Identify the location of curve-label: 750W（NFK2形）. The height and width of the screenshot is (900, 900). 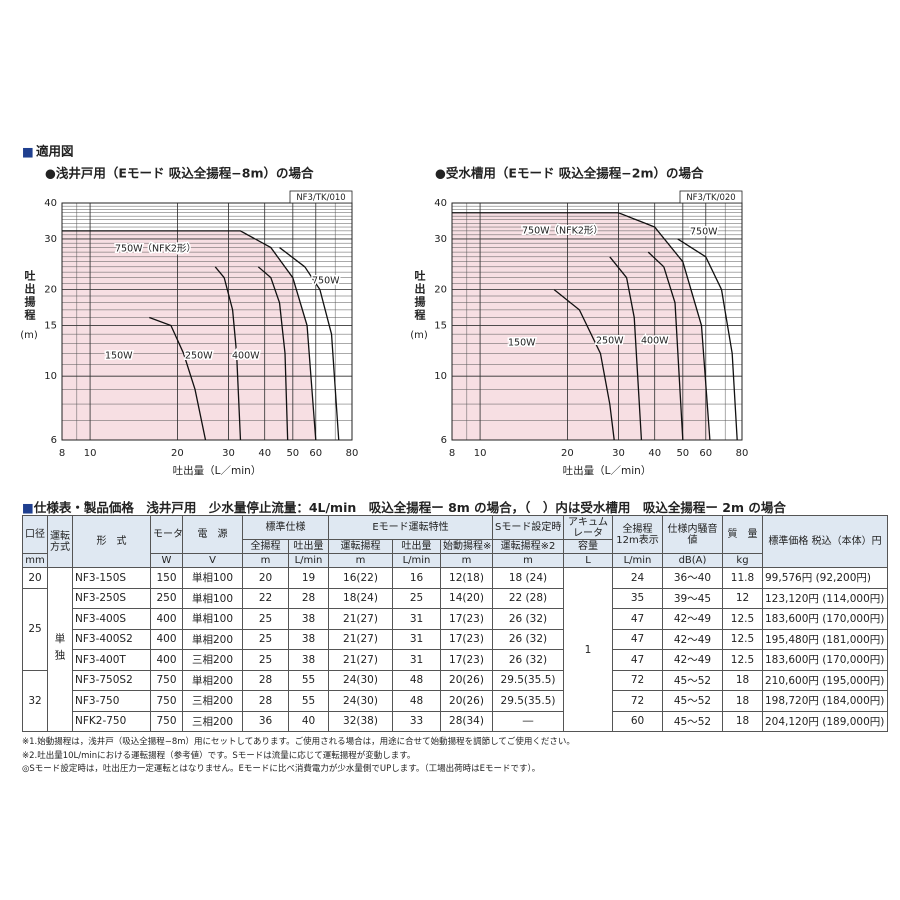
(562, 231).